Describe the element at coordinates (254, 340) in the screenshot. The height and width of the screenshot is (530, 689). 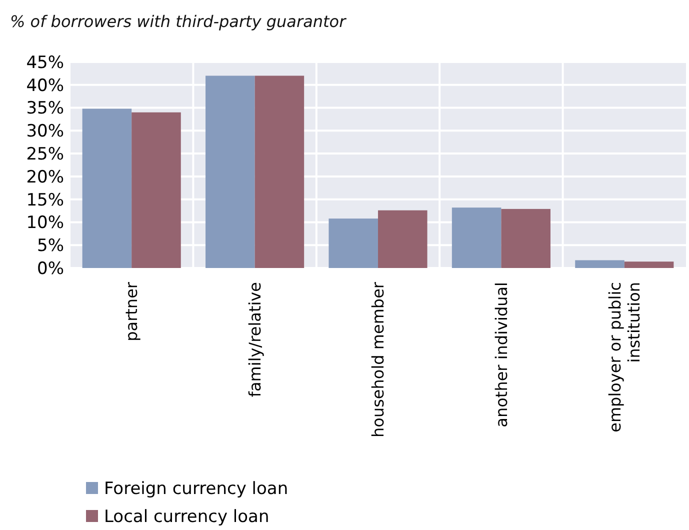
I see `x-tick-label: family/relative` at that location.